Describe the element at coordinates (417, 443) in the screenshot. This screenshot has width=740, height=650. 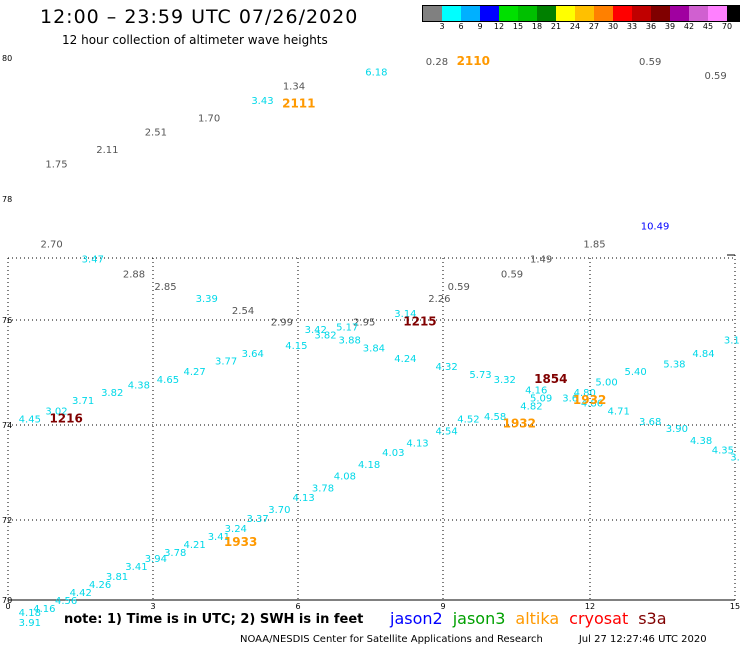
I see `wave-height-value: 4.13` at that location.